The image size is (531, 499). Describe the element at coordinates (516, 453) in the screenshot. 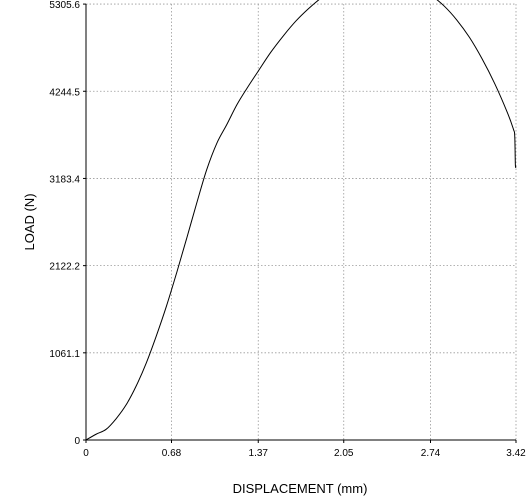

I see `x-tick-label: 3.42` at that location.